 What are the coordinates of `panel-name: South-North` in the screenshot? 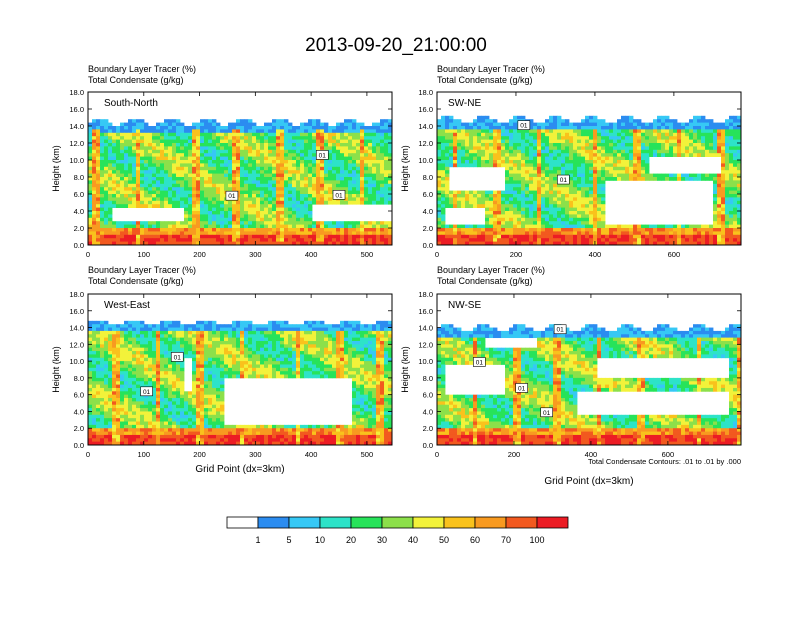 It's located at (131, 103).